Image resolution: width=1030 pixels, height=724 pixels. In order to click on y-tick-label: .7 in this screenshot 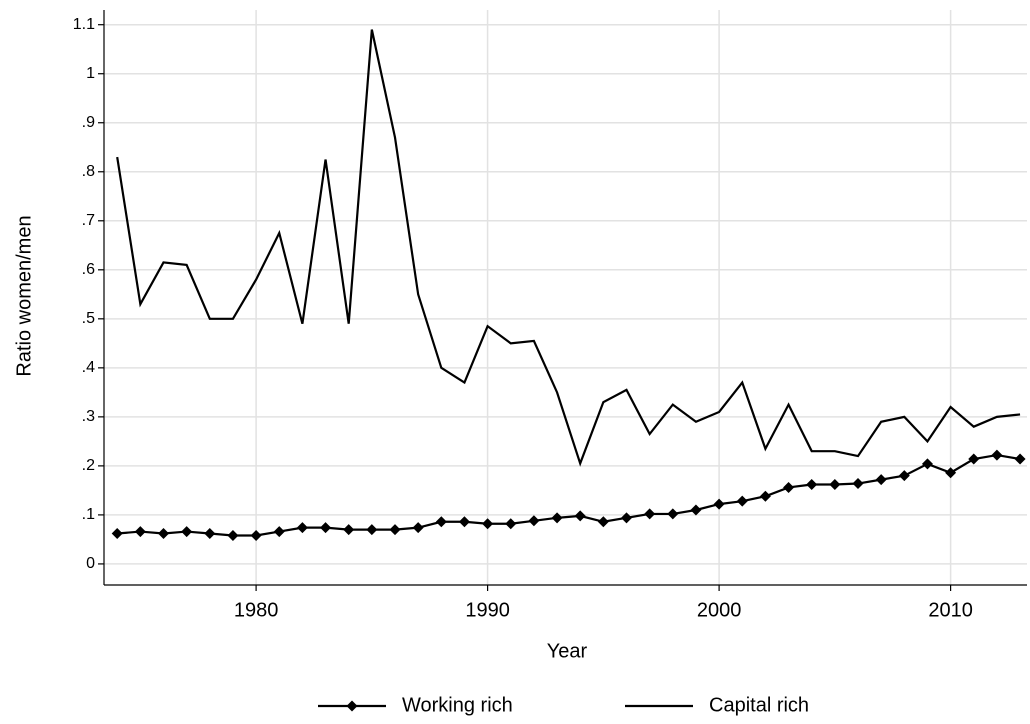, I will do `click(88, 220)`.